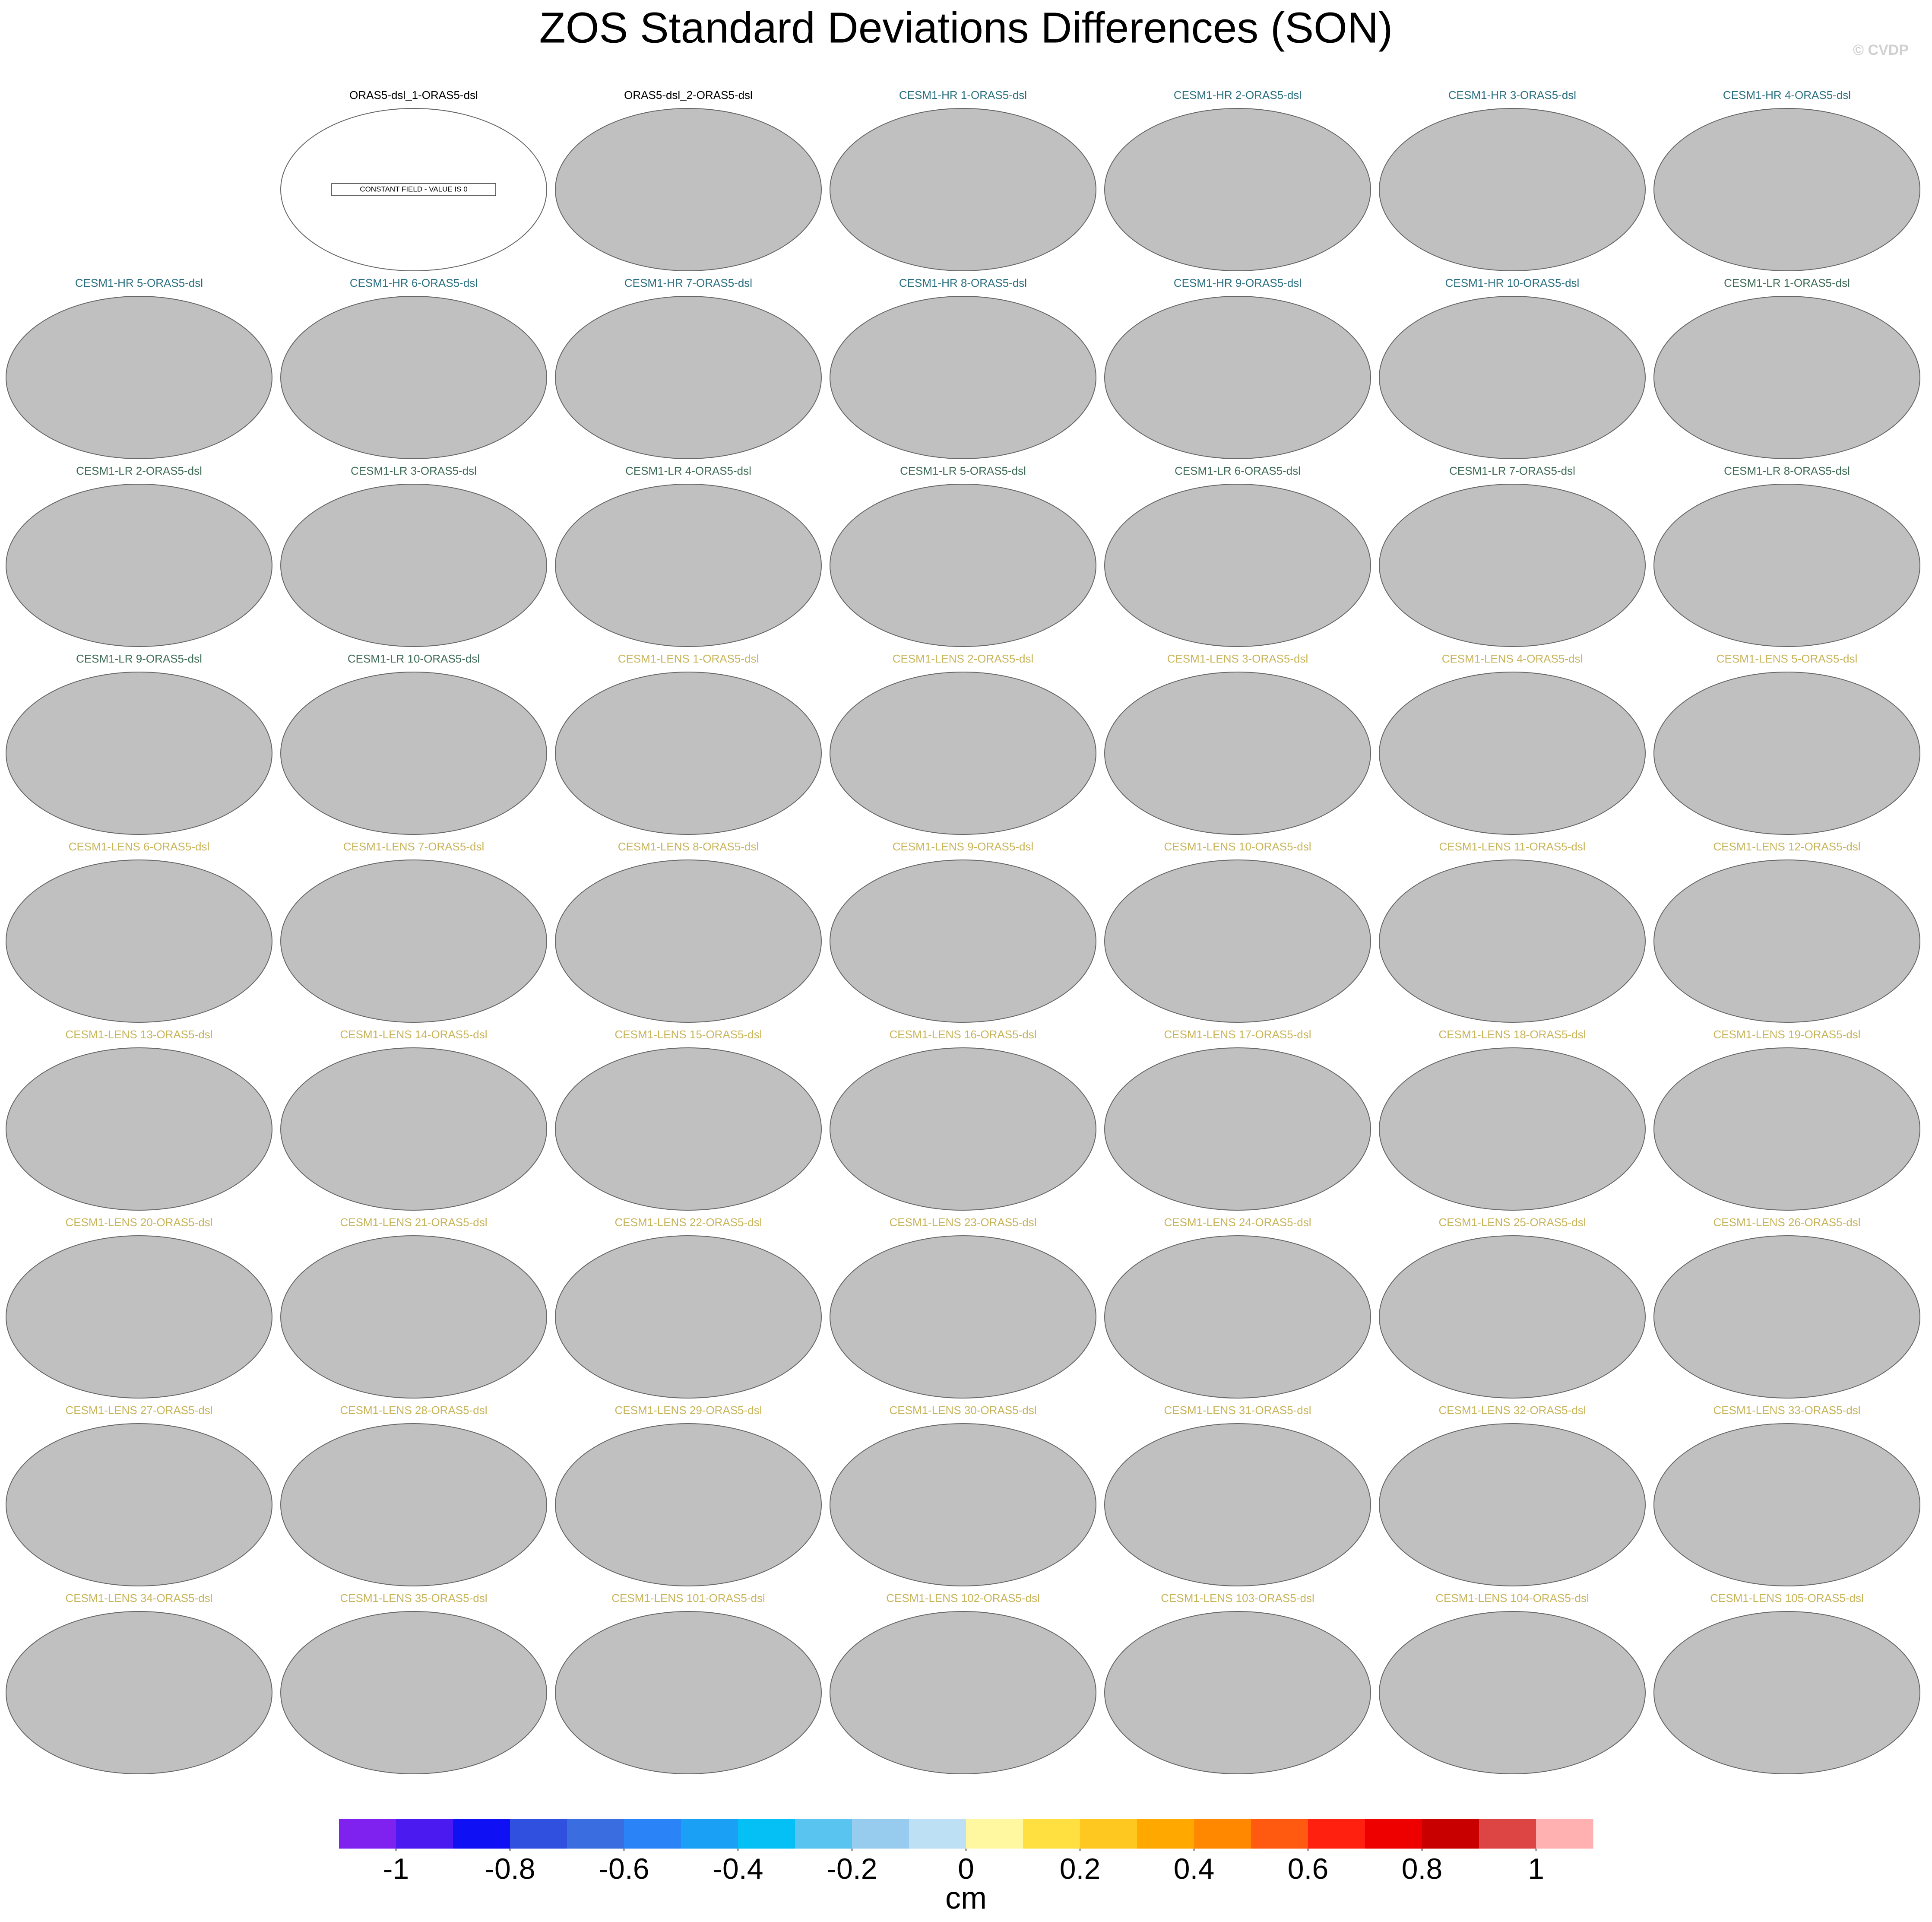 This screenshot has width=1932, height=1922. I want to click on panel-title: CESM1-LR 10-ORAS5-dsl, so click(414, 658).